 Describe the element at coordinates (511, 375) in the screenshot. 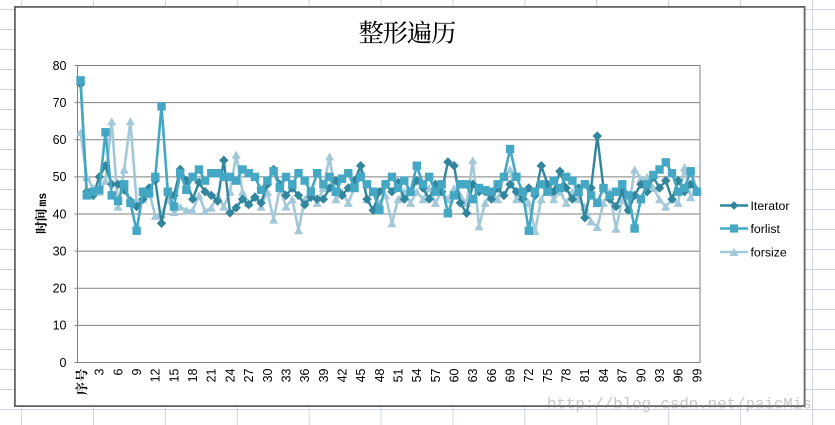

I see `svg-text: 69` at that location.